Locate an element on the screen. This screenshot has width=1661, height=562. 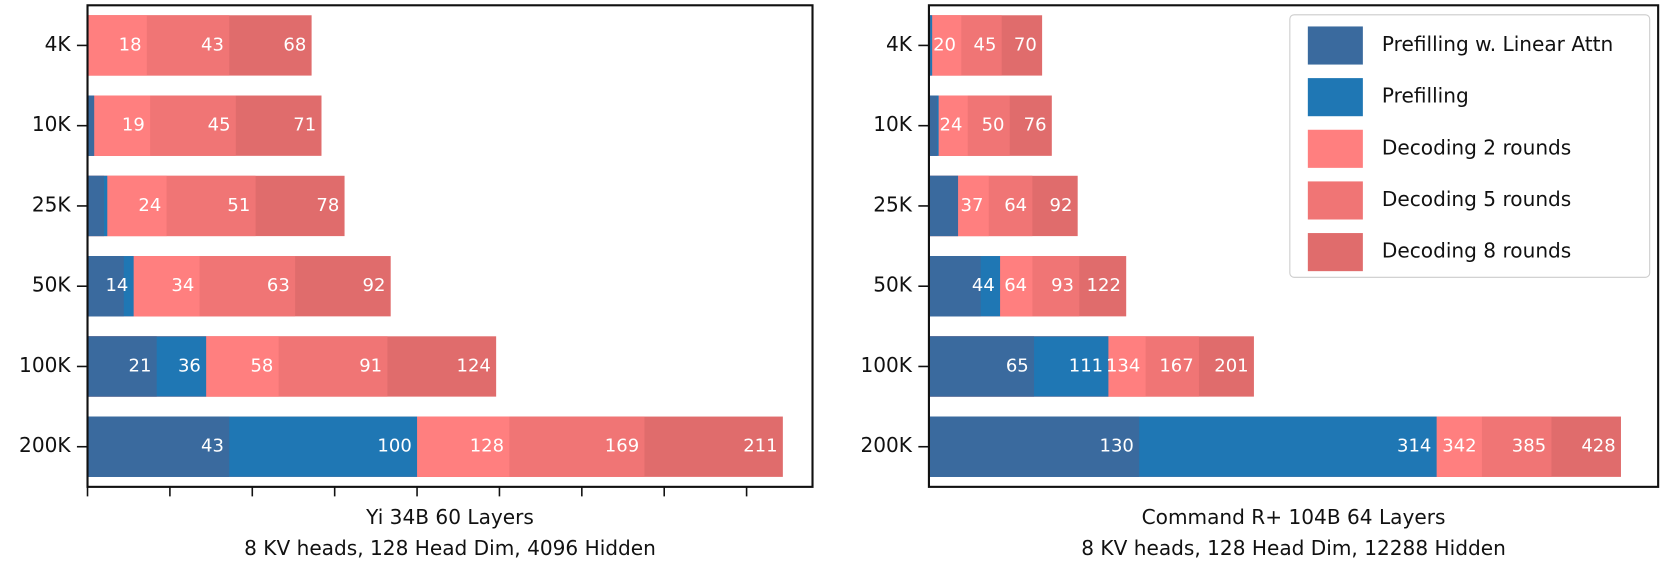
data-label: 93 is located at coordinates (1062, 285).